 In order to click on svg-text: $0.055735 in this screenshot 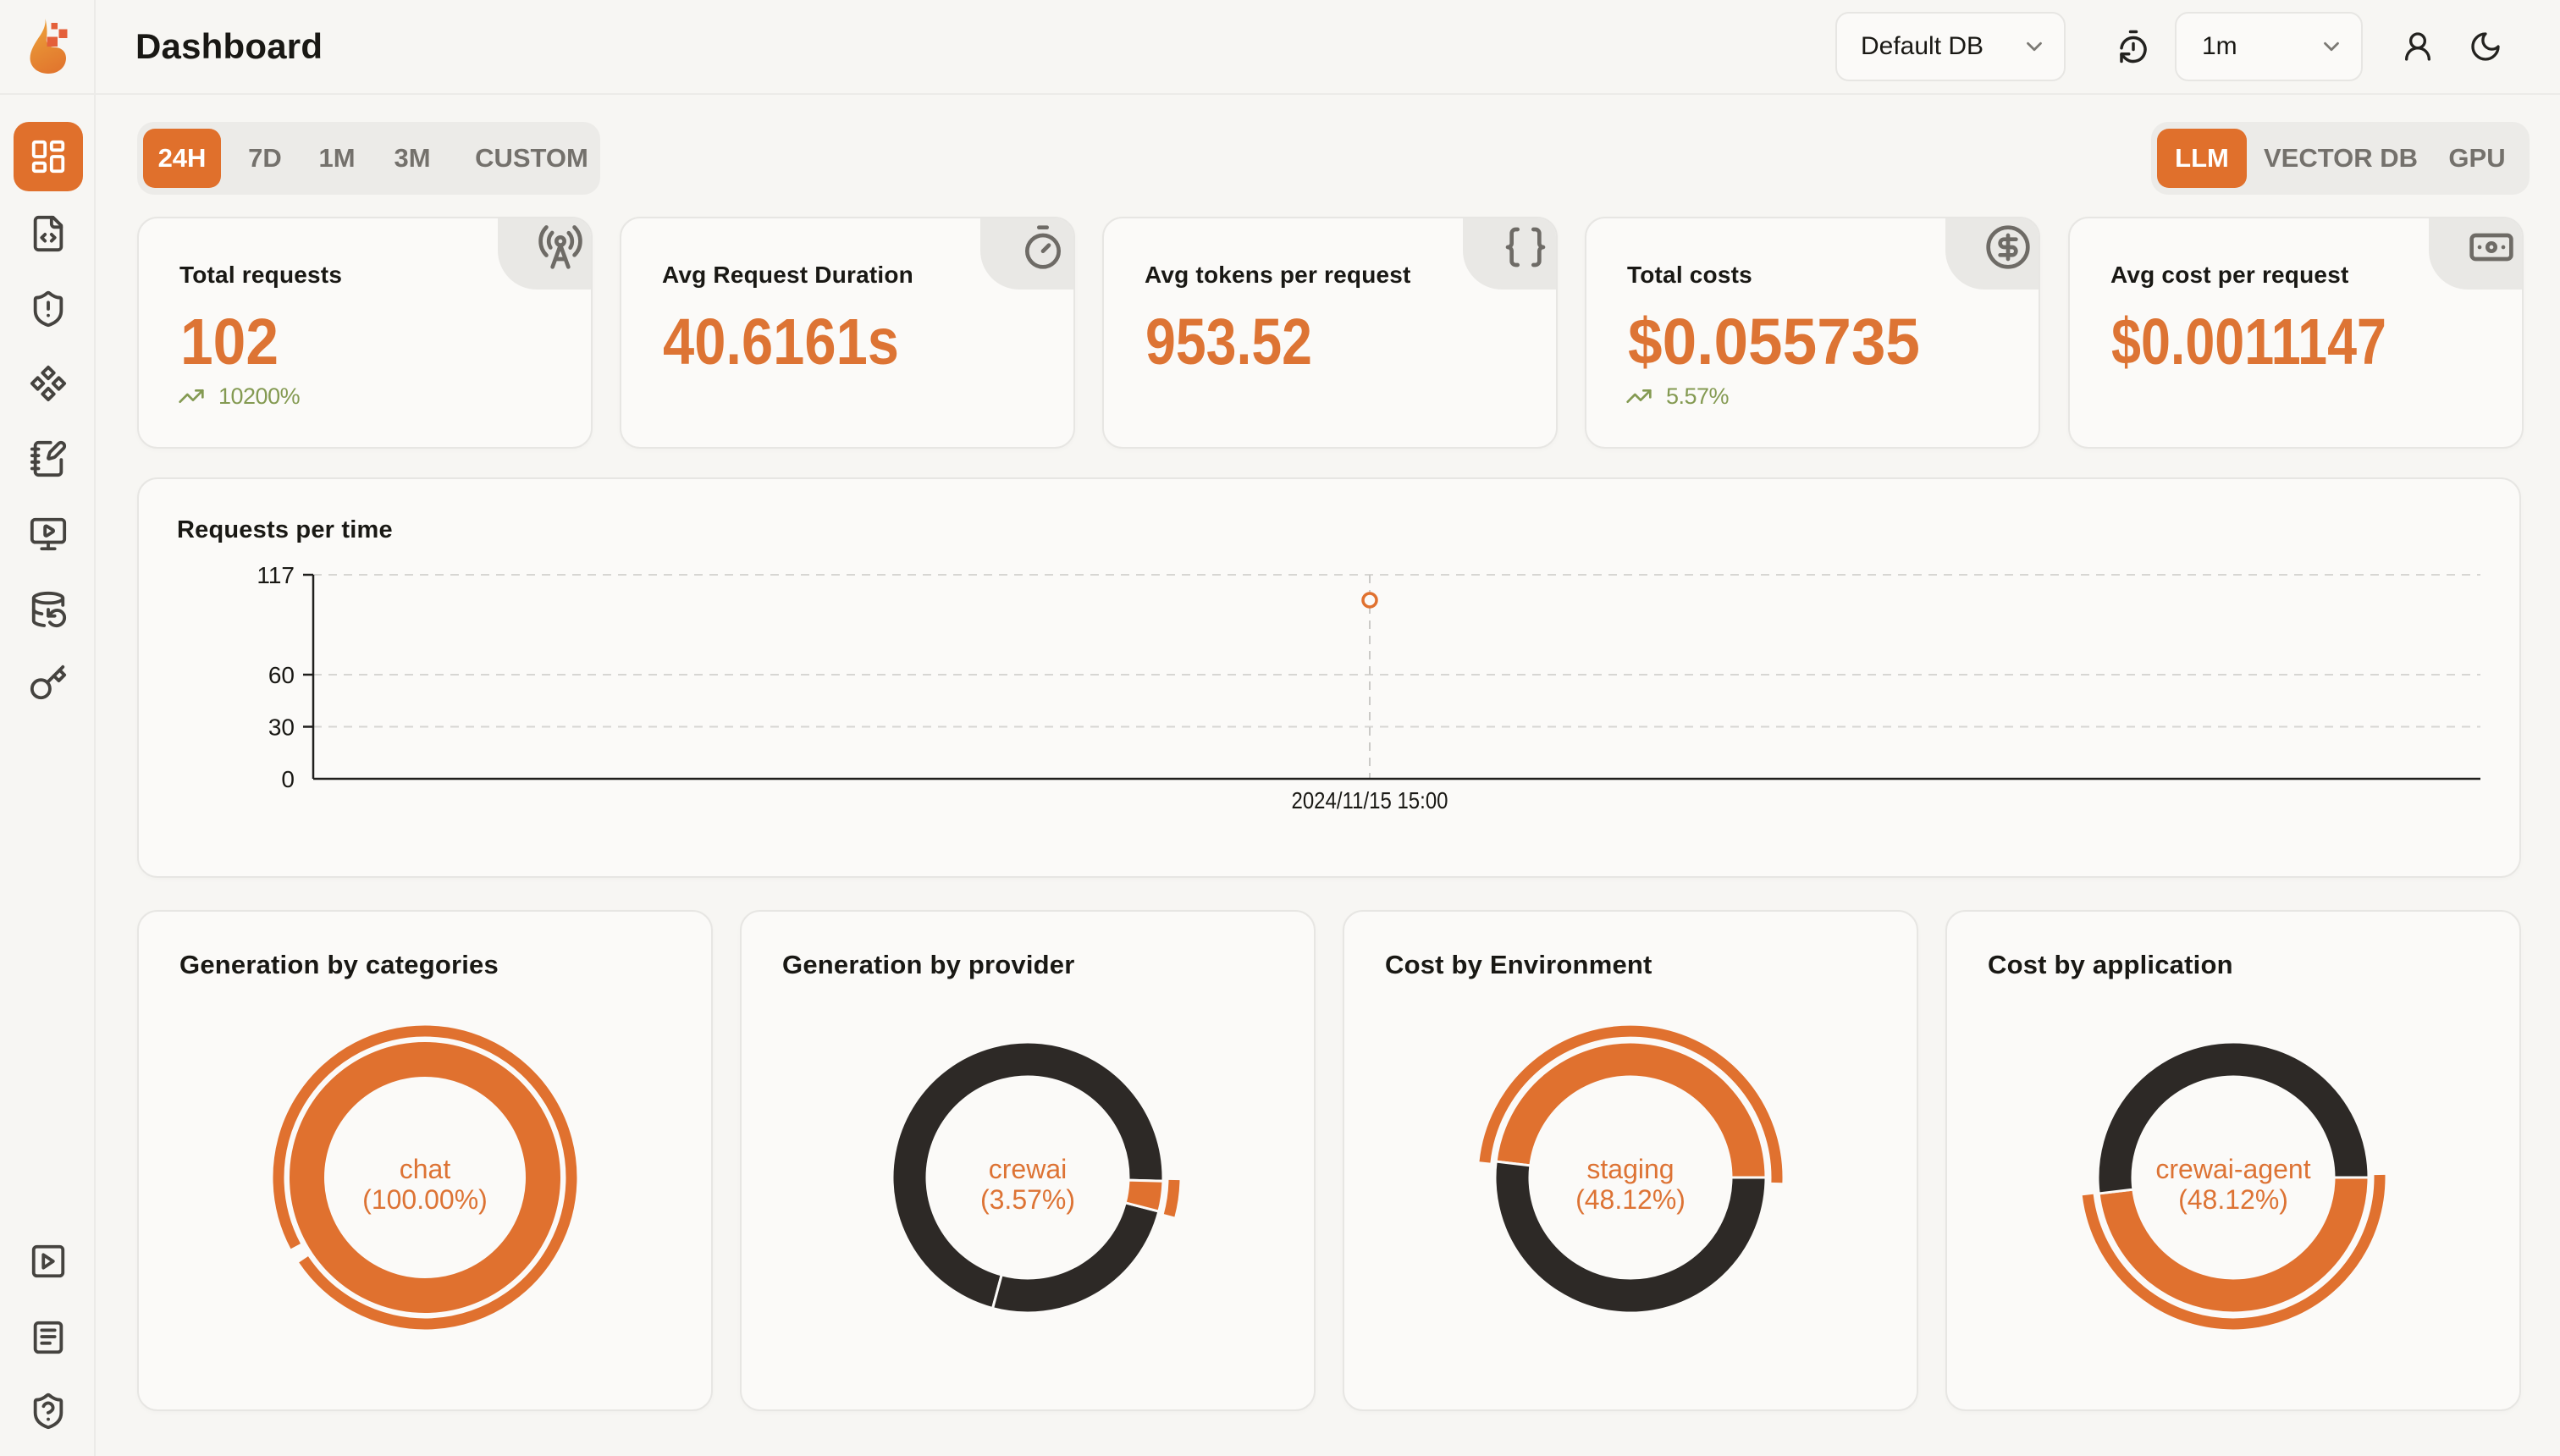, I will do `click(1774, 342)`.